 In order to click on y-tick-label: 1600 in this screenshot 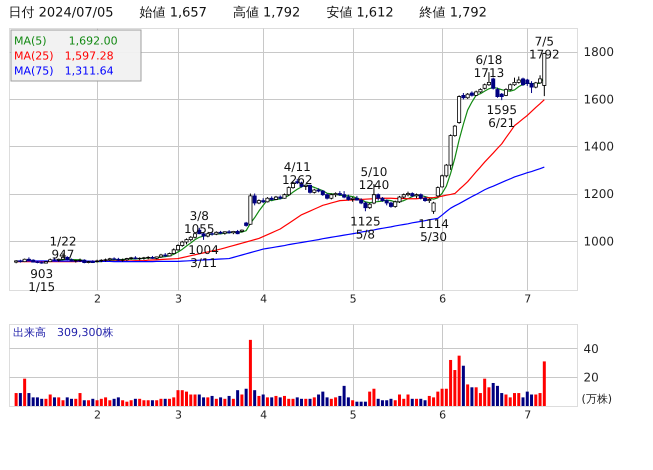, I will do `click(599, 99)`.